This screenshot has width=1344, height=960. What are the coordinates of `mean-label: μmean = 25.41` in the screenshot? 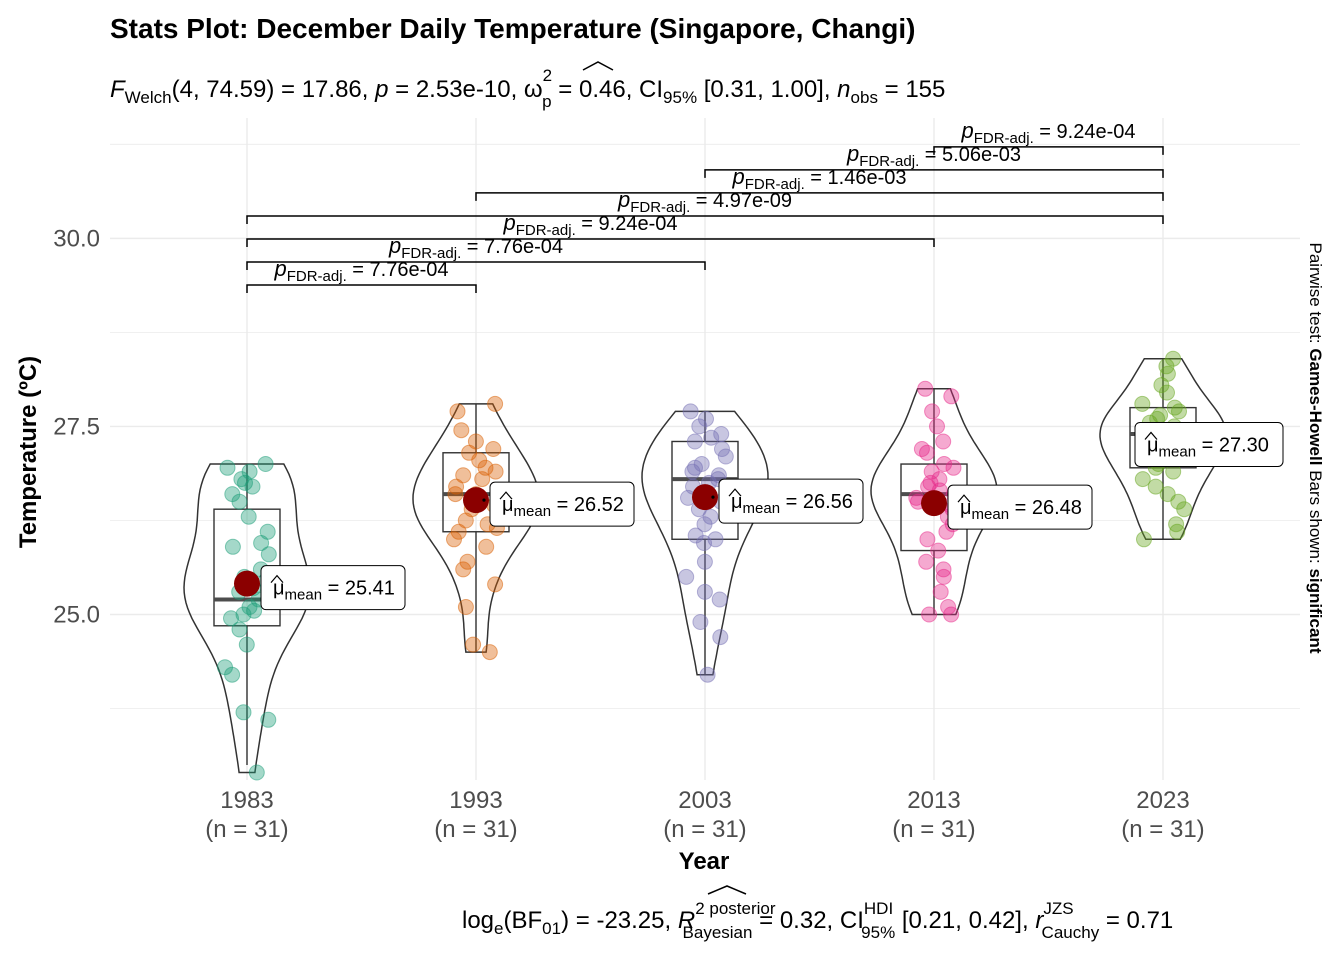 It's located at (334, 591).